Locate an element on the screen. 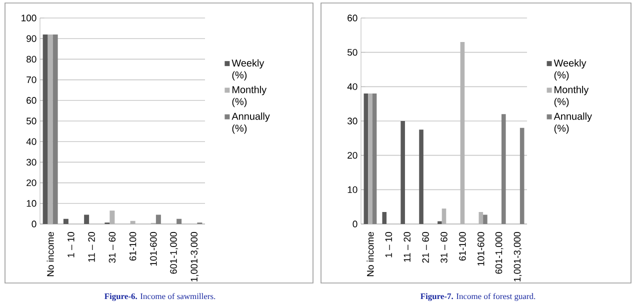  y-tick-label: 100 is located at coordinates (29, 18).